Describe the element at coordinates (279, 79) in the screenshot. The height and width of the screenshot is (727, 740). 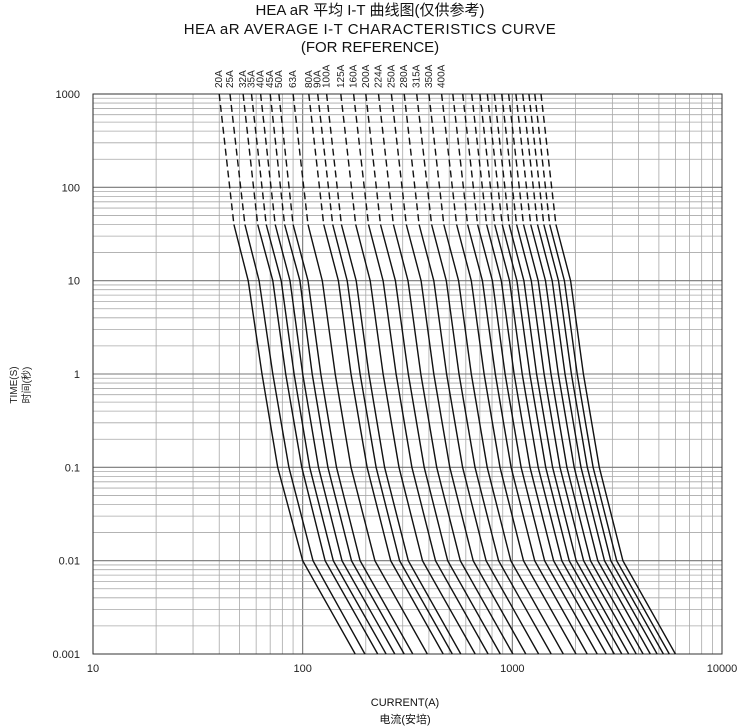
I see `rating-label-50A: 50A` at that location.